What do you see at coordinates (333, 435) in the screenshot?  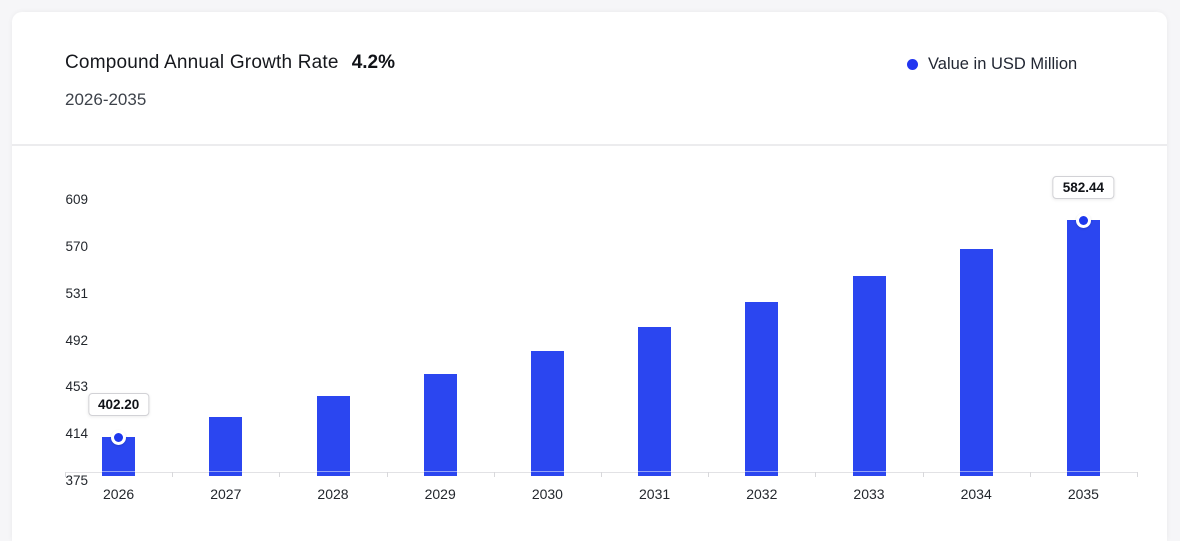 I see `bar-2028` at bounding box center [333, 435].